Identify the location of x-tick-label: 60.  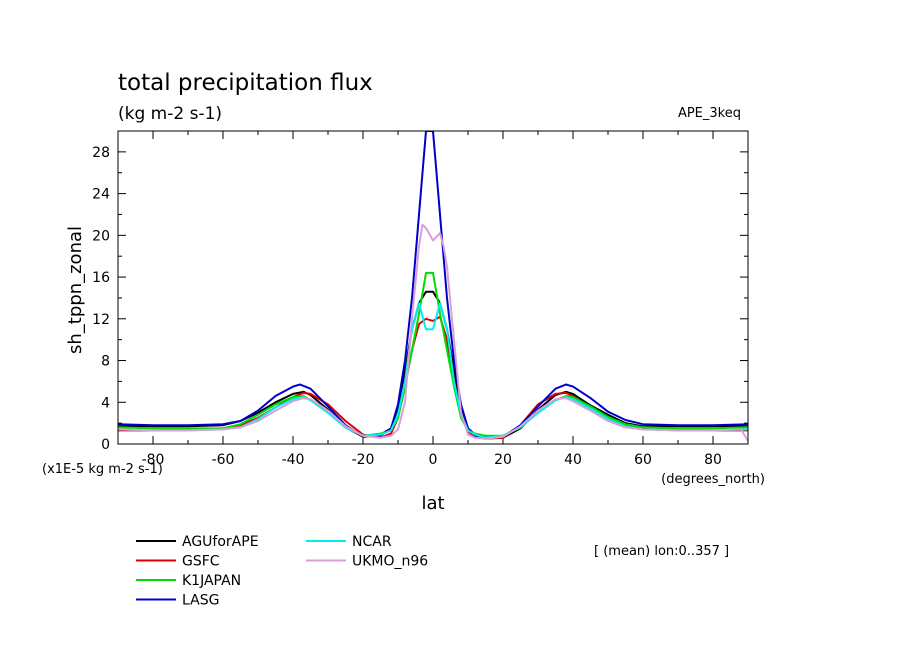
(643, 460).